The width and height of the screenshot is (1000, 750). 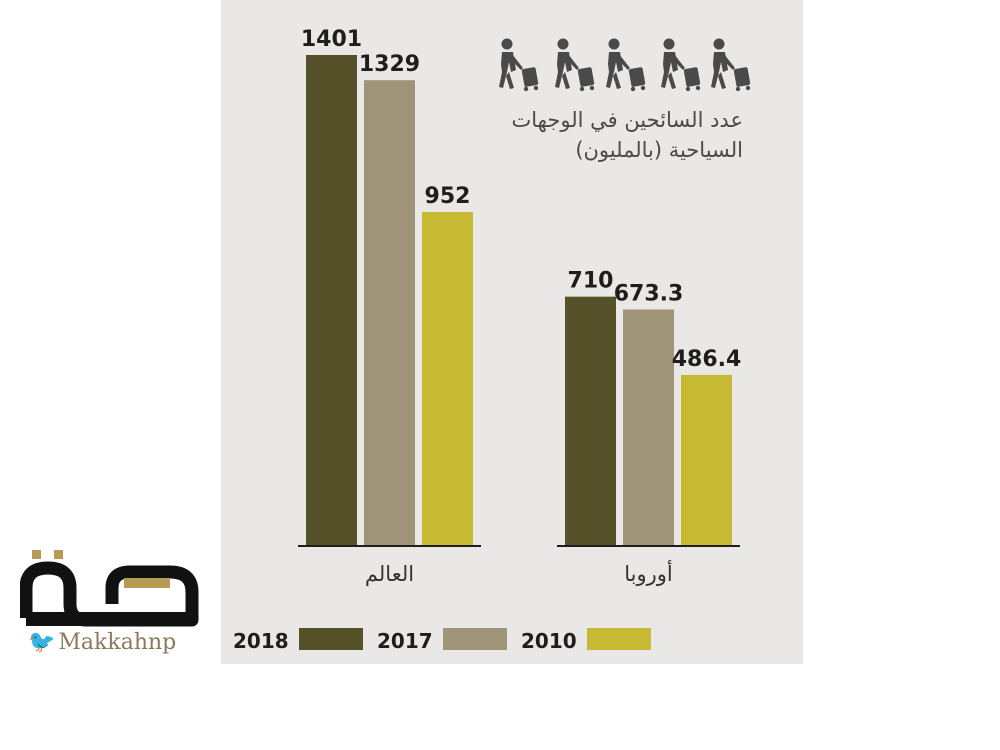 What do you see at coordinates (389, 574) in the screenshot?
I see `category-label: العالم` at bounding box center [389, 574].